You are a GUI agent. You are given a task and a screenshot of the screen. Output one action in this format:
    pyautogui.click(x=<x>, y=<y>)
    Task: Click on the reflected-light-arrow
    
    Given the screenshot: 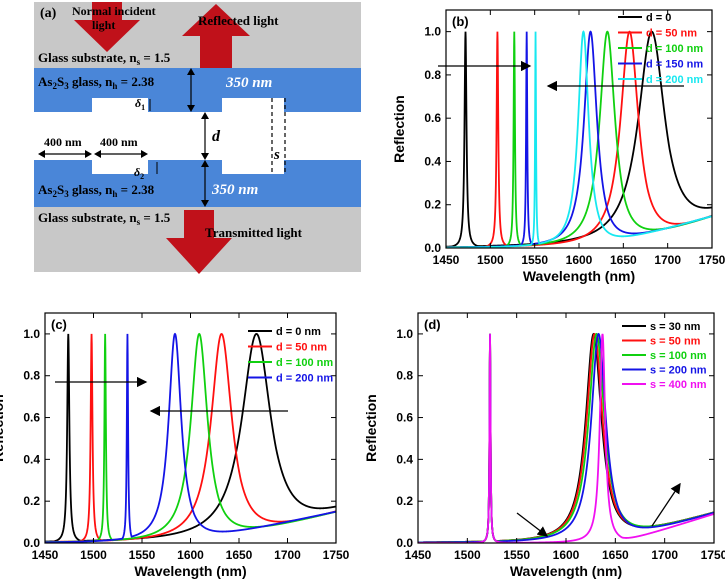 What is the action you would take?
    pyautogui.click(x=216, y=36)
    